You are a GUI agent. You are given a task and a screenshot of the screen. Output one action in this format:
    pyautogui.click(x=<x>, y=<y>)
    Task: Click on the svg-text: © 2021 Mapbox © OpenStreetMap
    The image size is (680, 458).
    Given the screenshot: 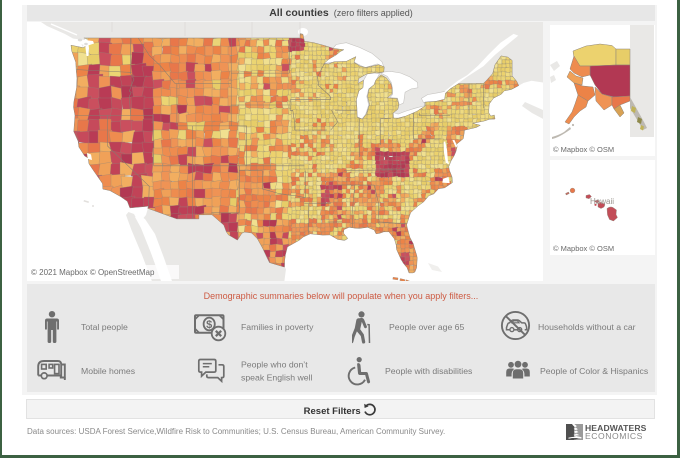 What is the action you would take?
    pyautogui.click(x=93, y=272)
    